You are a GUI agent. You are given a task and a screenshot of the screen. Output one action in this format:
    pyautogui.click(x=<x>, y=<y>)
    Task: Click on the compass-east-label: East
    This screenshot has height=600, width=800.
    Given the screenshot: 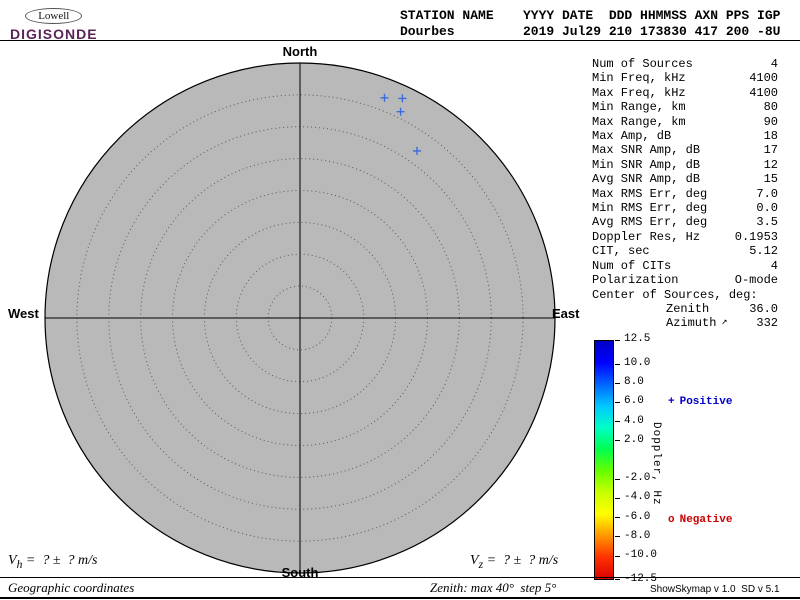 What is the action you would take?
    pyautogui.click(x=566, y=313)
    